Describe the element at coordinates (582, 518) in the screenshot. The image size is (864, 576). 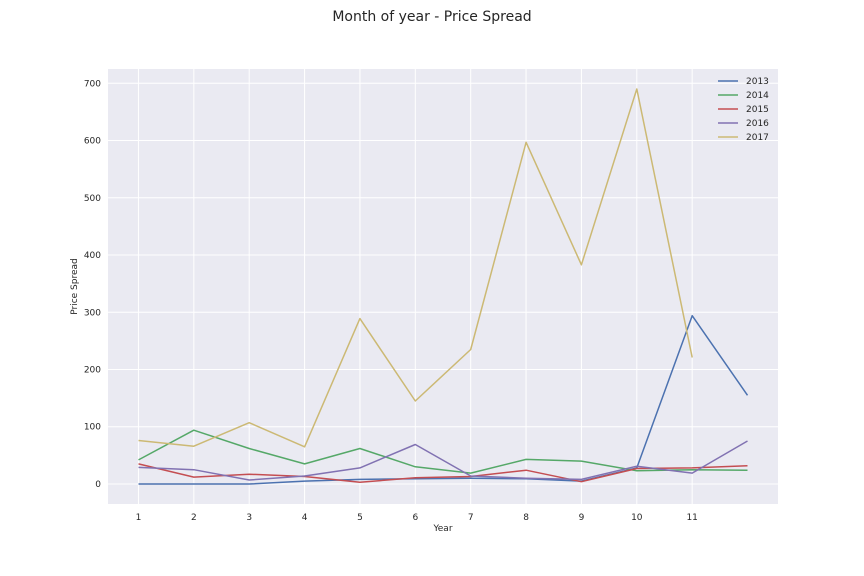
I see `x-tick-label: 9` at that location.